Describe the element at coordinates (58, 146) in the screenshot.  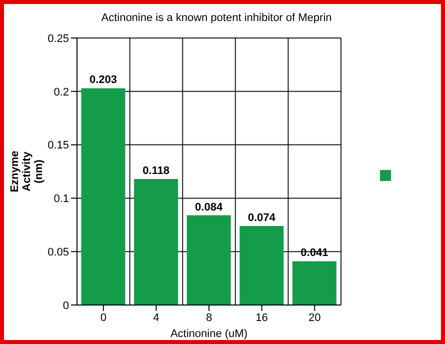
I see `y-tick-label: 0.15` at that location.